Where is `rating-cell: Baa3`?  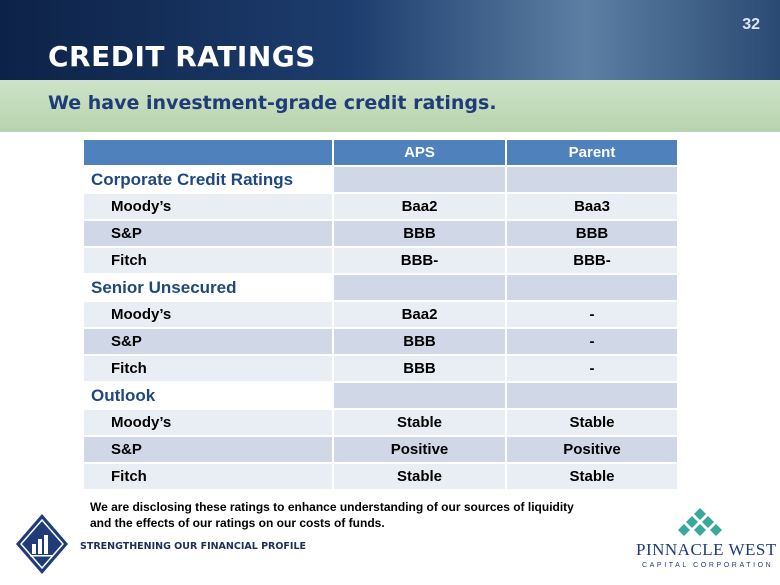
rating-cell: Baa3 is located at coordinates (592, 206).